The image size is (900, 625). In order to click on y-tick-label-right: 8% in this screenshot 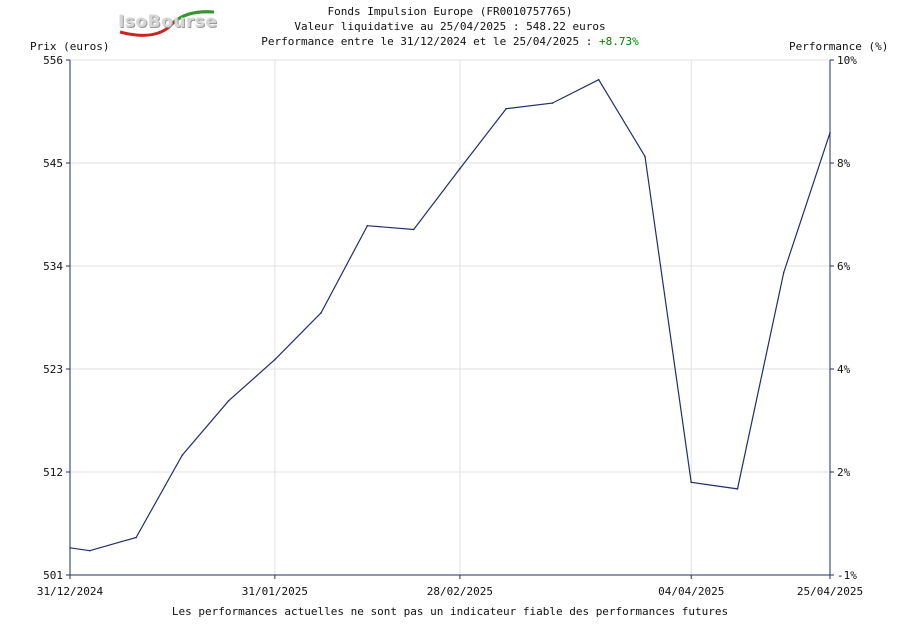, I will do `click(844, 163)`.